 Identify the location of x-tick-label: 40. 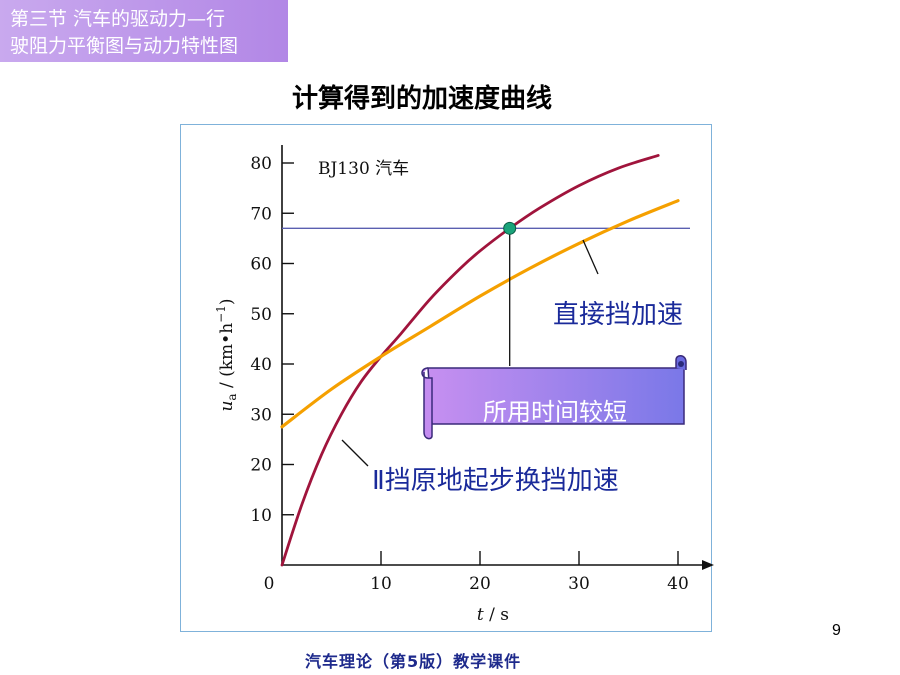
(678, 584).